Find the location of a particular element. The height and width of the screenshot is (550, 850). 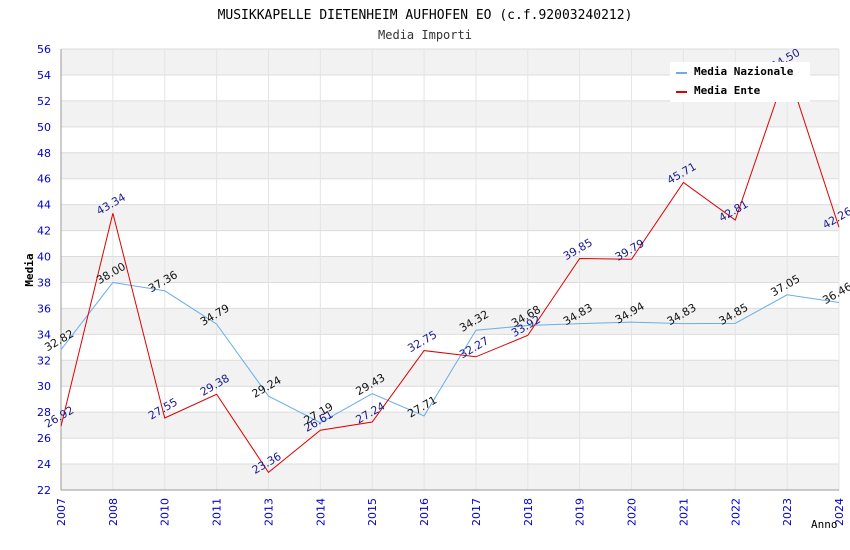

y-tick-label: 44 is located at coordinates (44, 205).